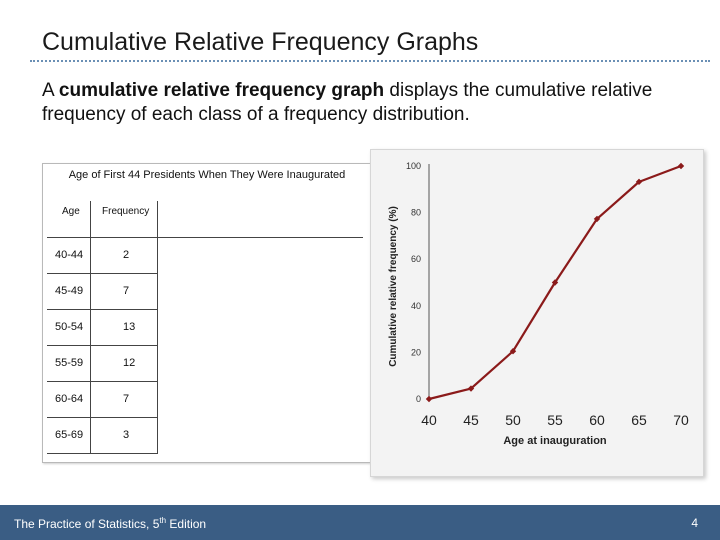 The image size is (720, 540). I want to click on body-text-term: cumulative relative frequency graph, so click(221, 90).